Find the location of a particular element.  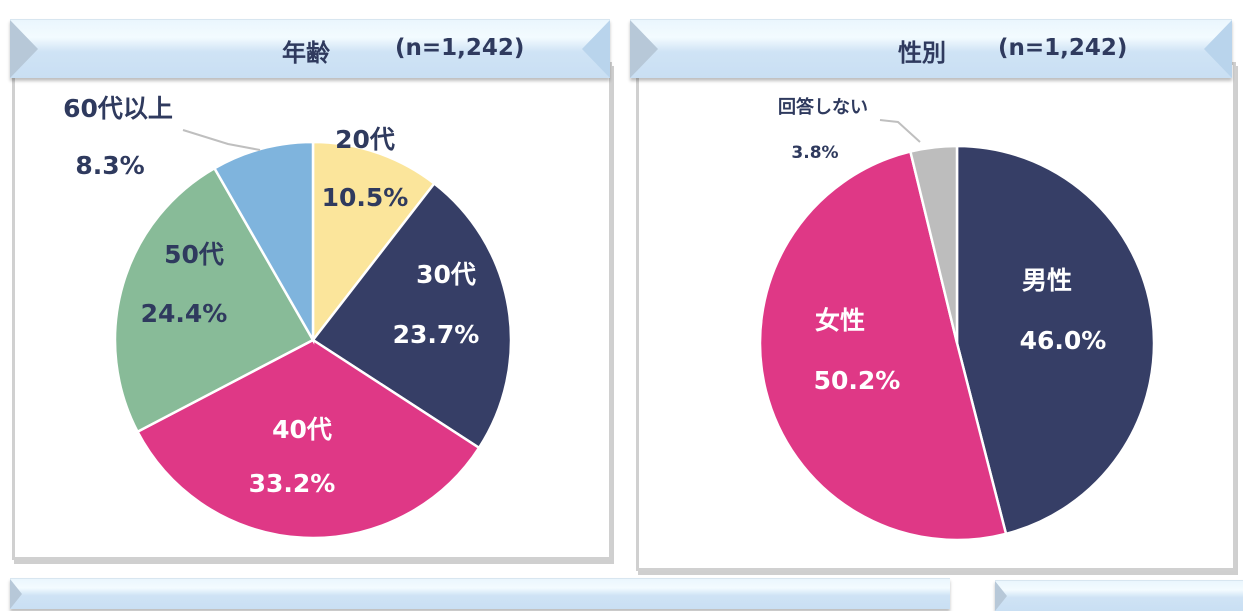

slice-category-label: 回答しない is located at coordinates (823, 107).